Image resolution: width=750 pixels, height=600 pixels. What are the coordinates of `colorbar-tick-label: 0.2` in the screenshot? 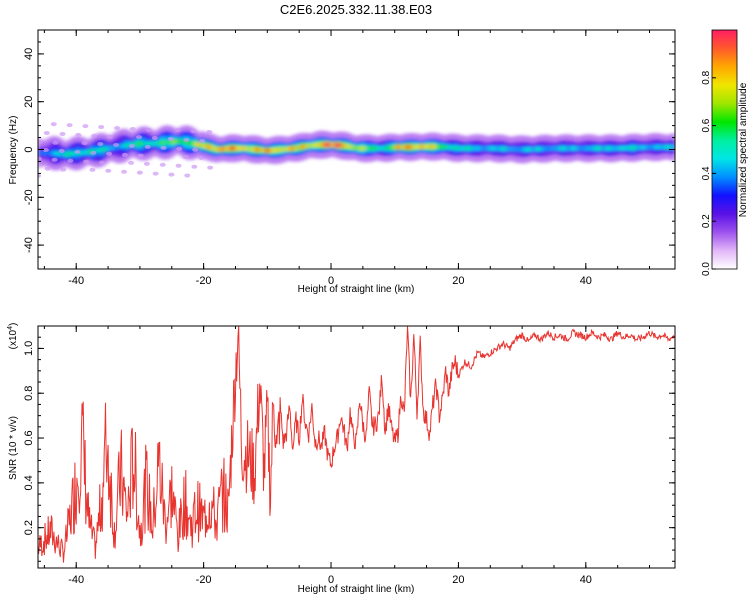 It's located at (706, 221).